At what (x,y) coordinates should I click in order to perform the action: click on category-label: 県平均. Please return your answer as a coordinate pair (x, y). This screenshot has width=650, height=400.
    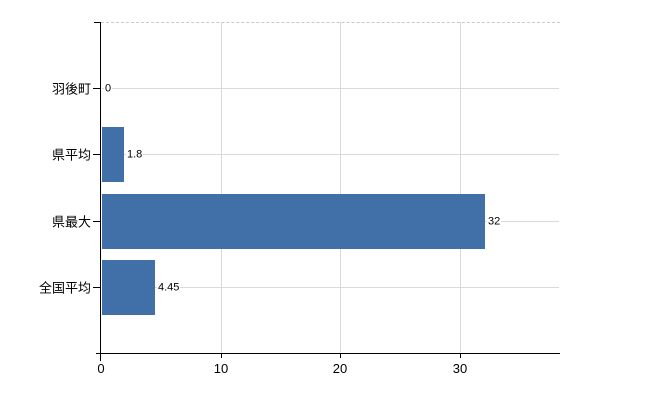
    Looking at the image, I should click on (71, 155).